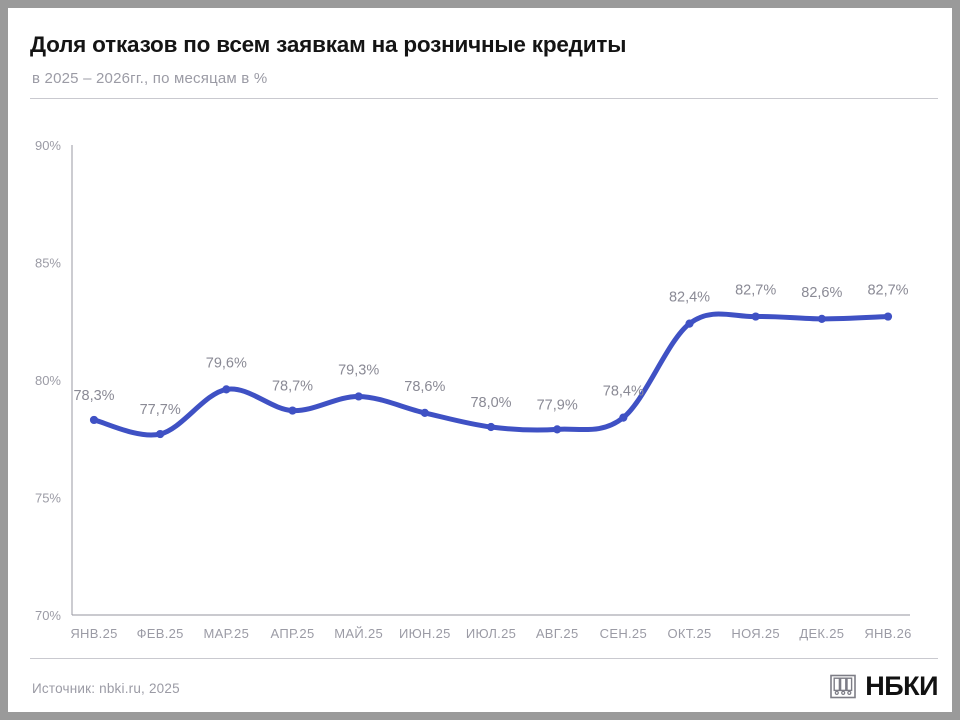 Image resolution: width=960 pixels, height=720 pixels. Describe the element at coordinates (491, 633) in the screenshot. I see `x-axis-tick-label: ИЮЛ.25` at that location.